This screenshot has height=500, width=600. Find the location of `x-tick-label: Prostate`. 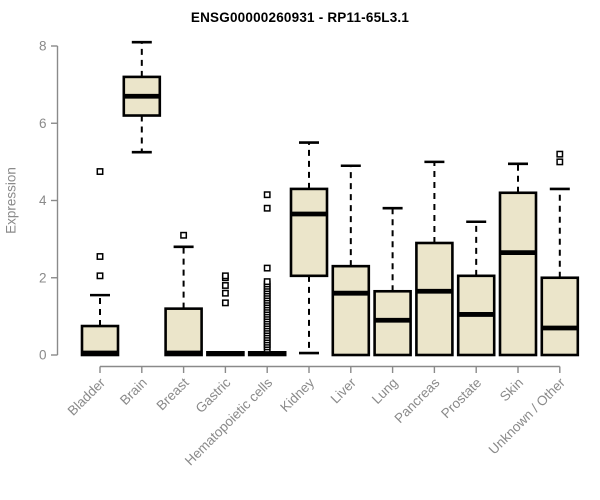

x-tick-label: Prostate is located at coordinates (461, 398).